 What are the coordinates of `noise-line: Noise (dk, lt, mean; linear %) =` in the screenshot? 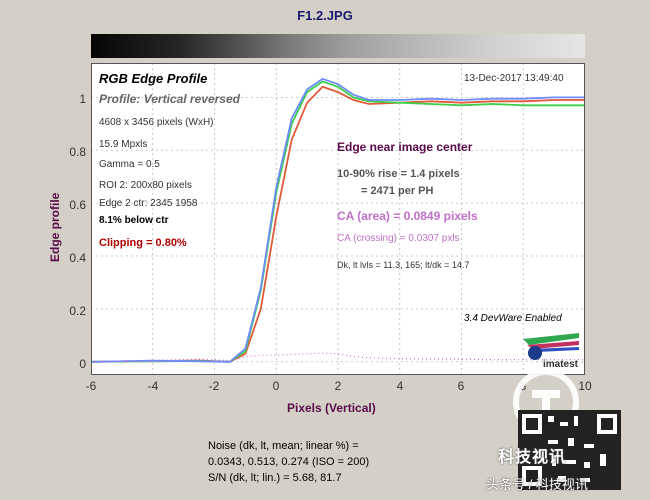 It's located at (283, 446).